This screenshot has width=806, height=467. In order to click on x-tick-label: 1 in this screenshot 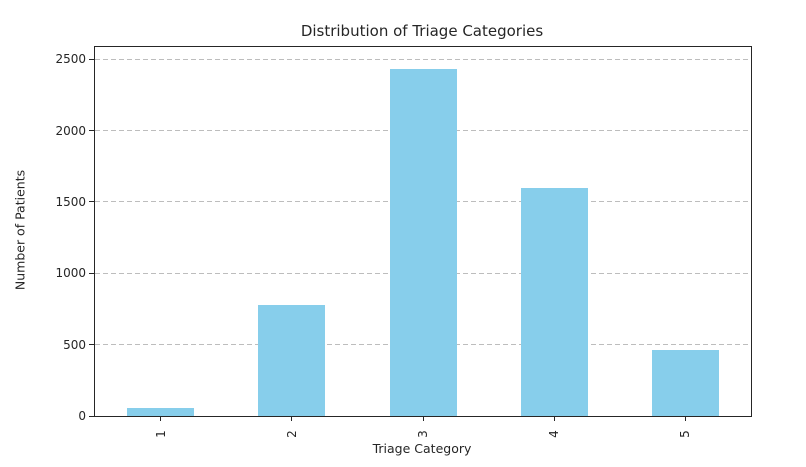, I will do `click(160, 434)`.